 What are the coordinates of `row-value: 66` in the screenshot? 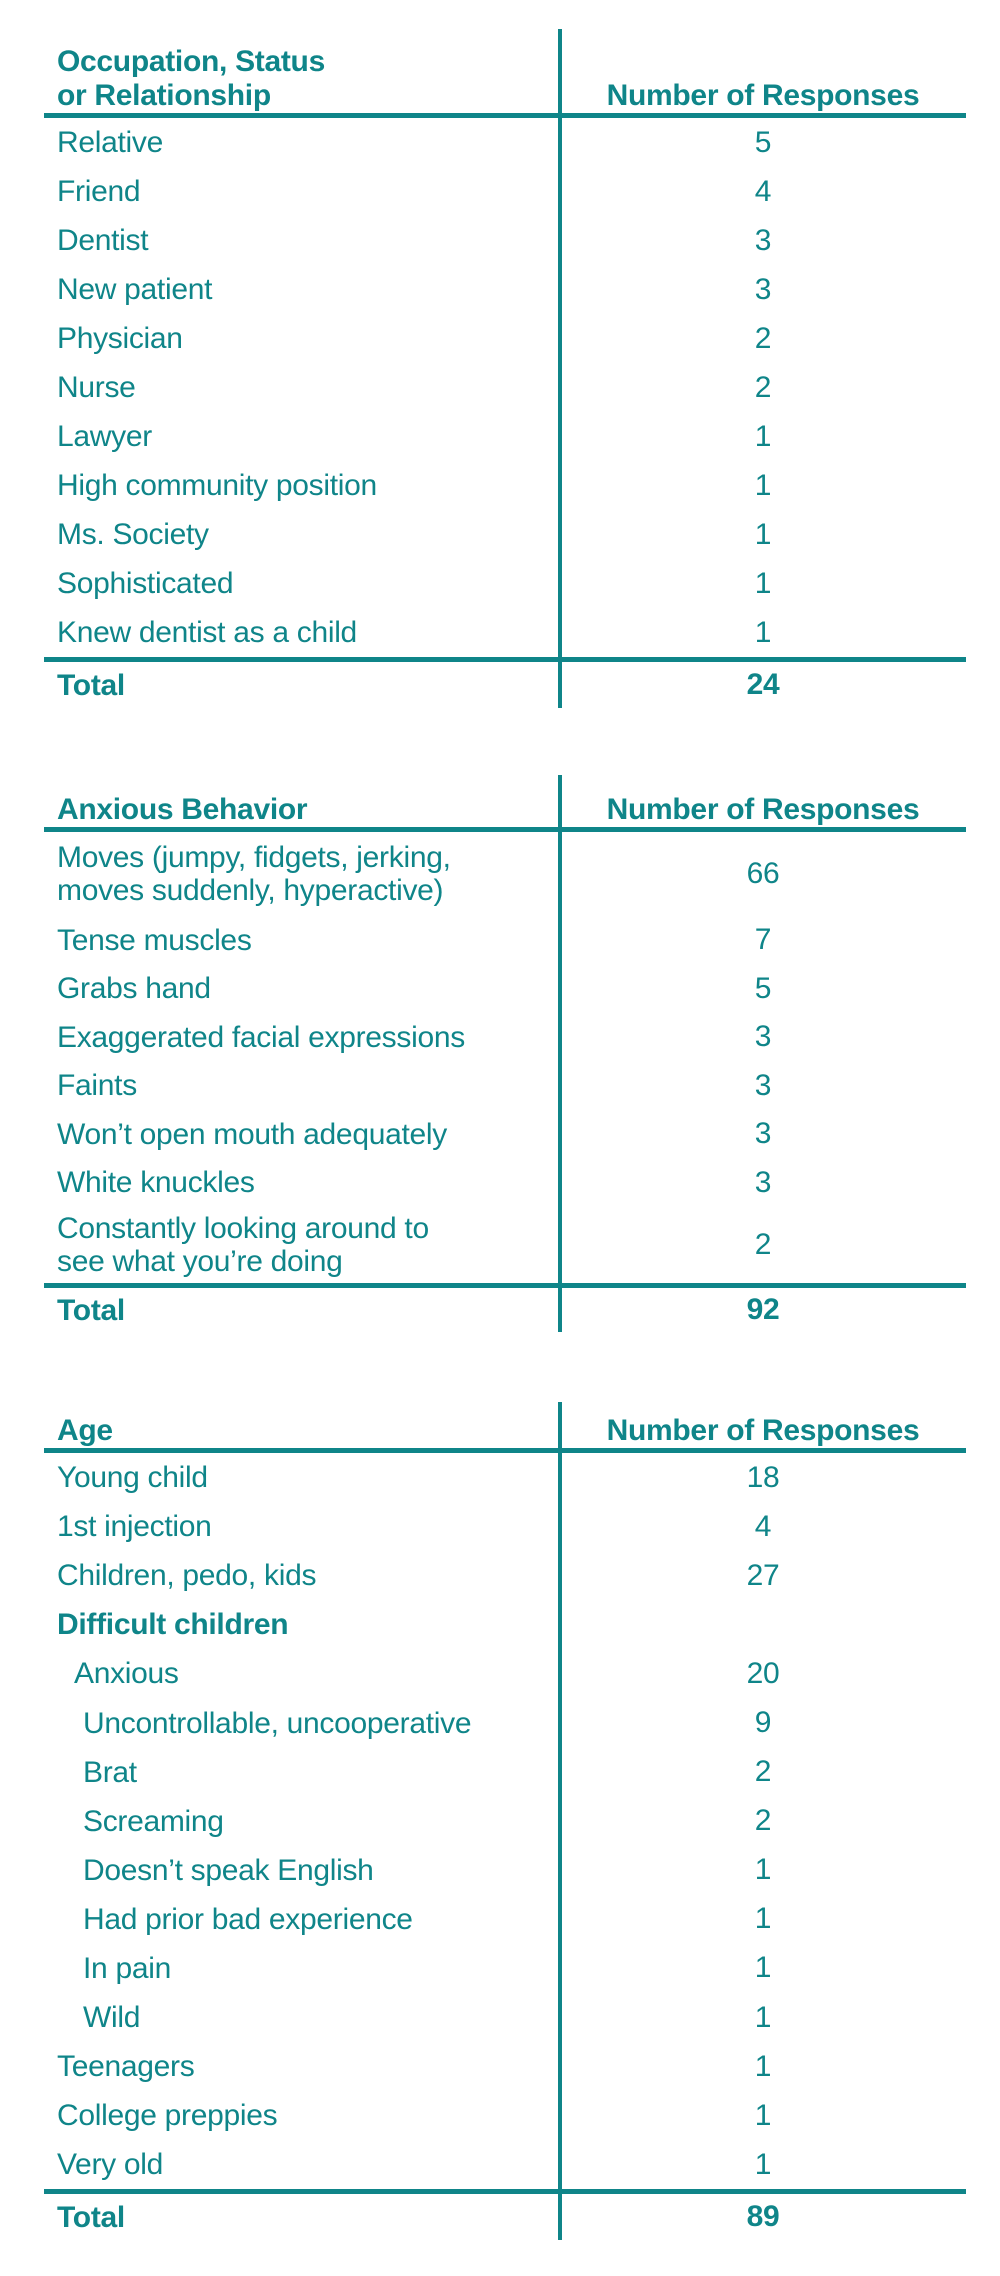 It's located at (763, 873).